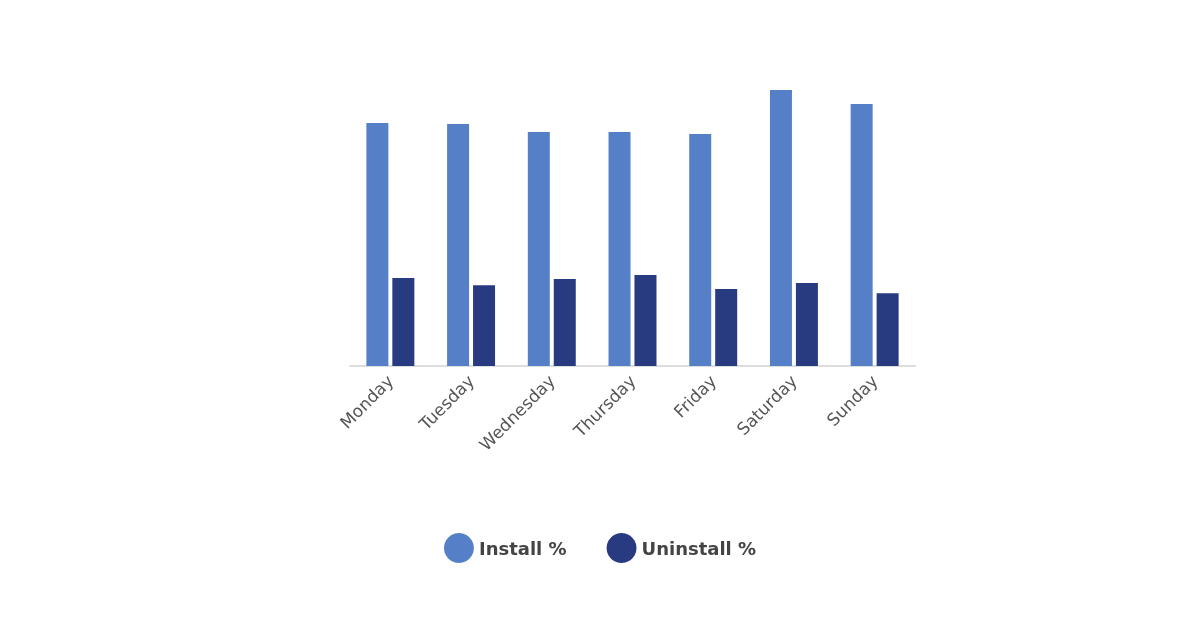  I want to click on legend-label: Uninstall %, so click(699, 548).